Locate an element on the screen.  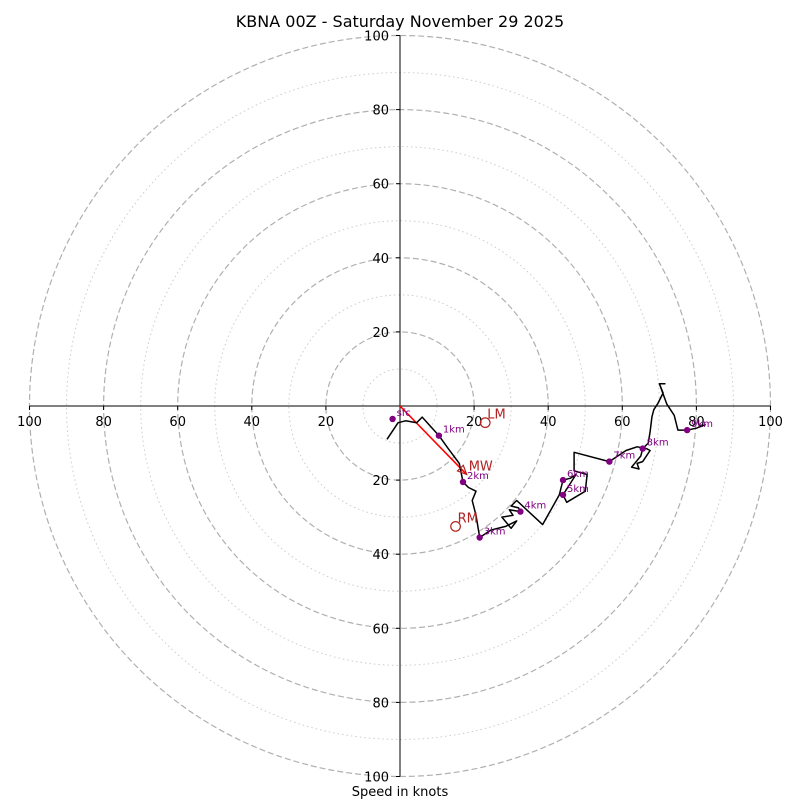
storm-motion-label: LM is located at coordinates (496, 415).